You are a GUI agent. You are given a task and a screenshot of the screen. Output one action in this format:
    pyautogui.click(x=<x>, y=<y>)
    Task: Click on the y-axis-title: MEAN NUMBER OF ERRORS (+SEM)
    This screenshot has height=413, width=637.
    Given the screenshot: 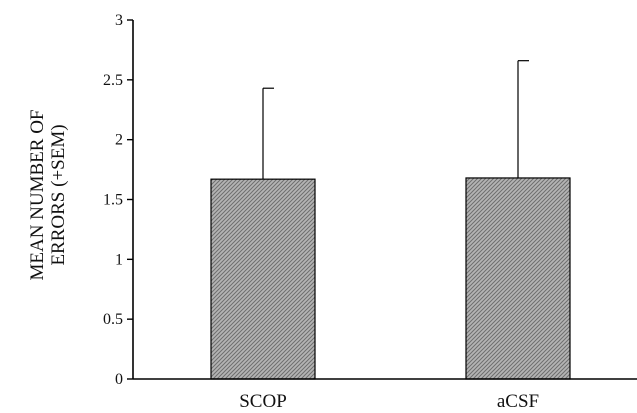 What is the action you would take?
    pyautogui.click(x=48, y=194)
    